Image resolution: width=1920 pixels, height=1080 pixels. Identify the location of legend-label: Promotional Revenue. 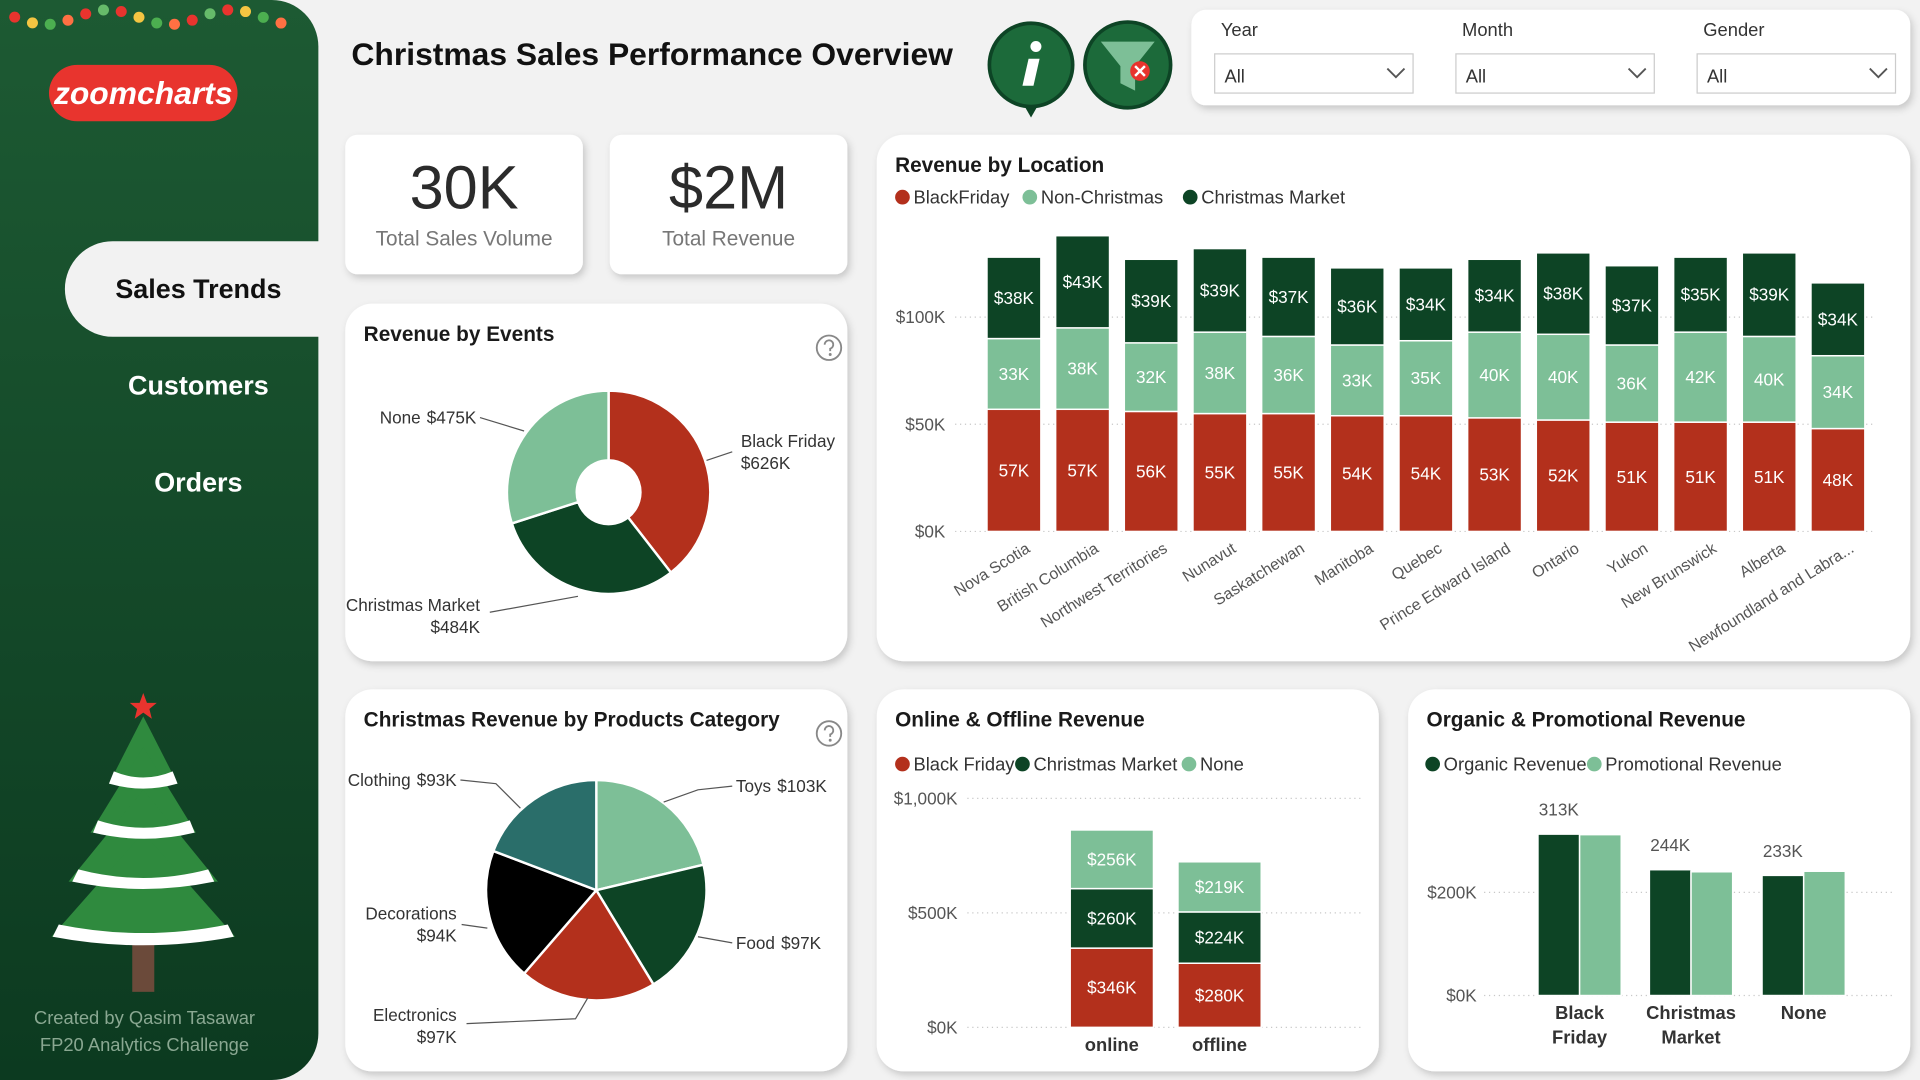
(1693, 764).